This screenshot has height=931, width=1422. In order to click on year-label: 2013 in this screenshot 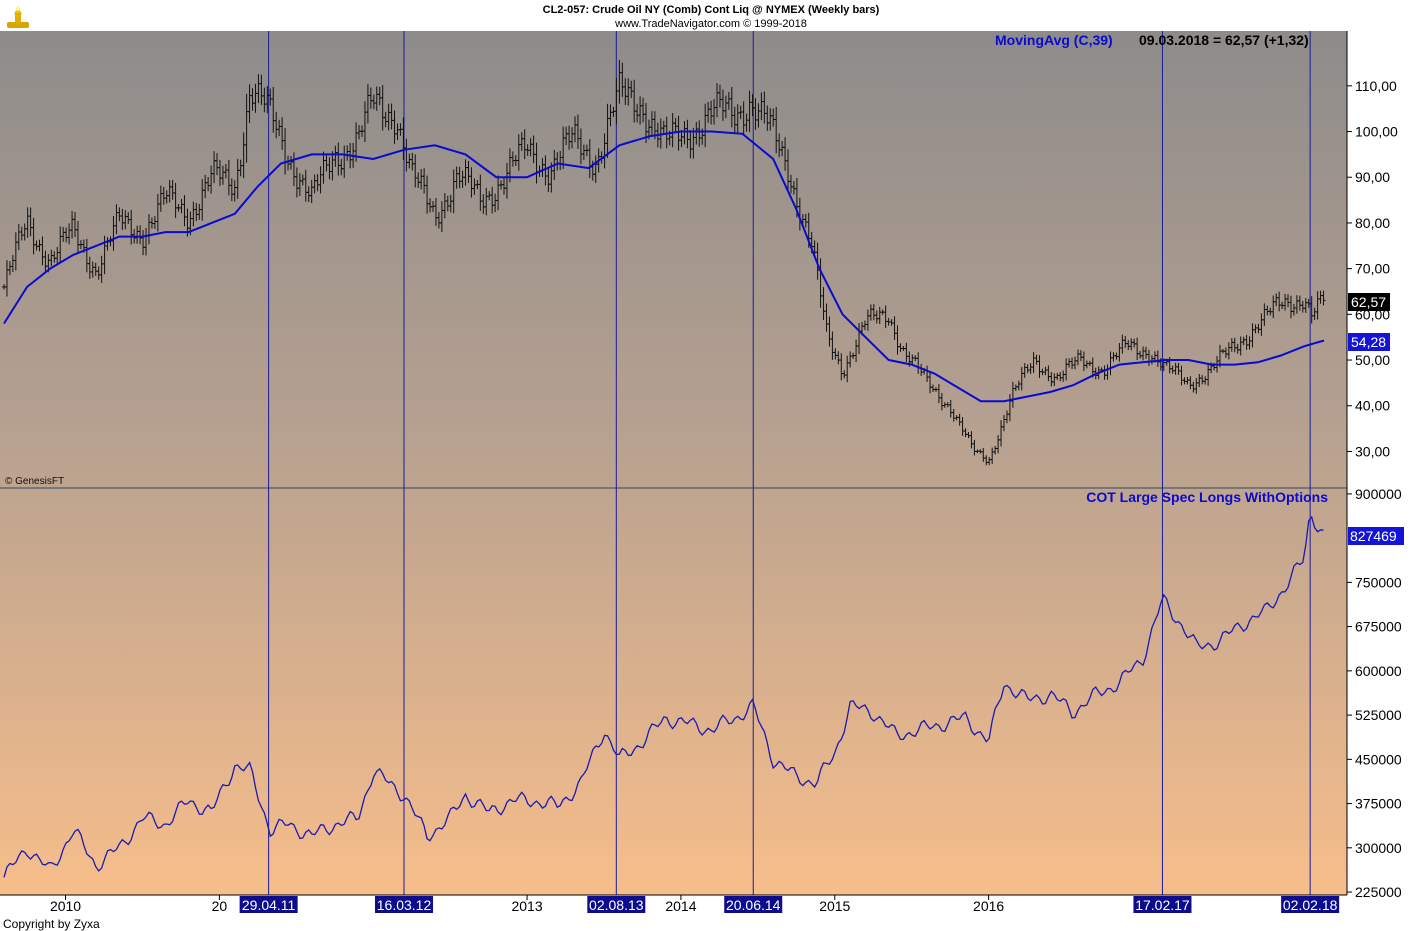, I will do `click(526, 906)`.